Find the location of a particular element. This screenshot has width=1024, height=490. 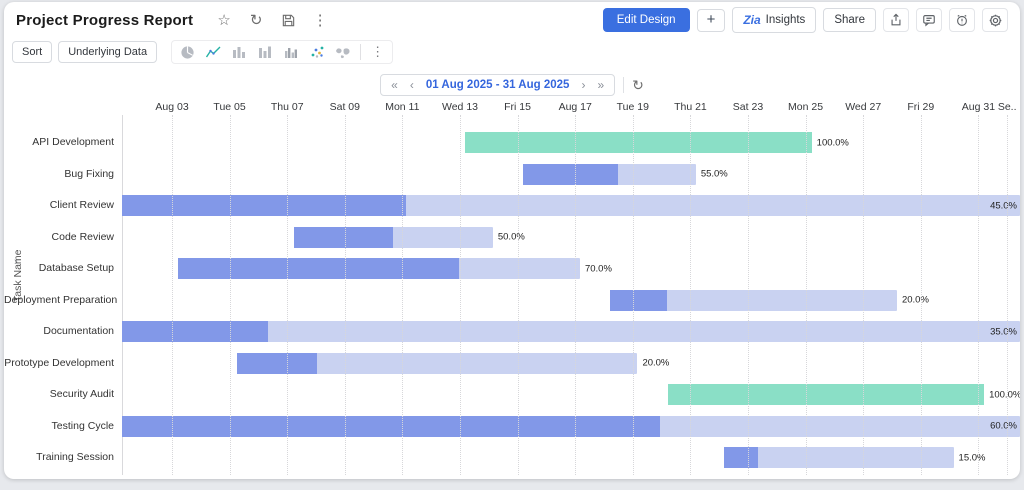

last-page-icon: » is located at coordinates (601, 85).